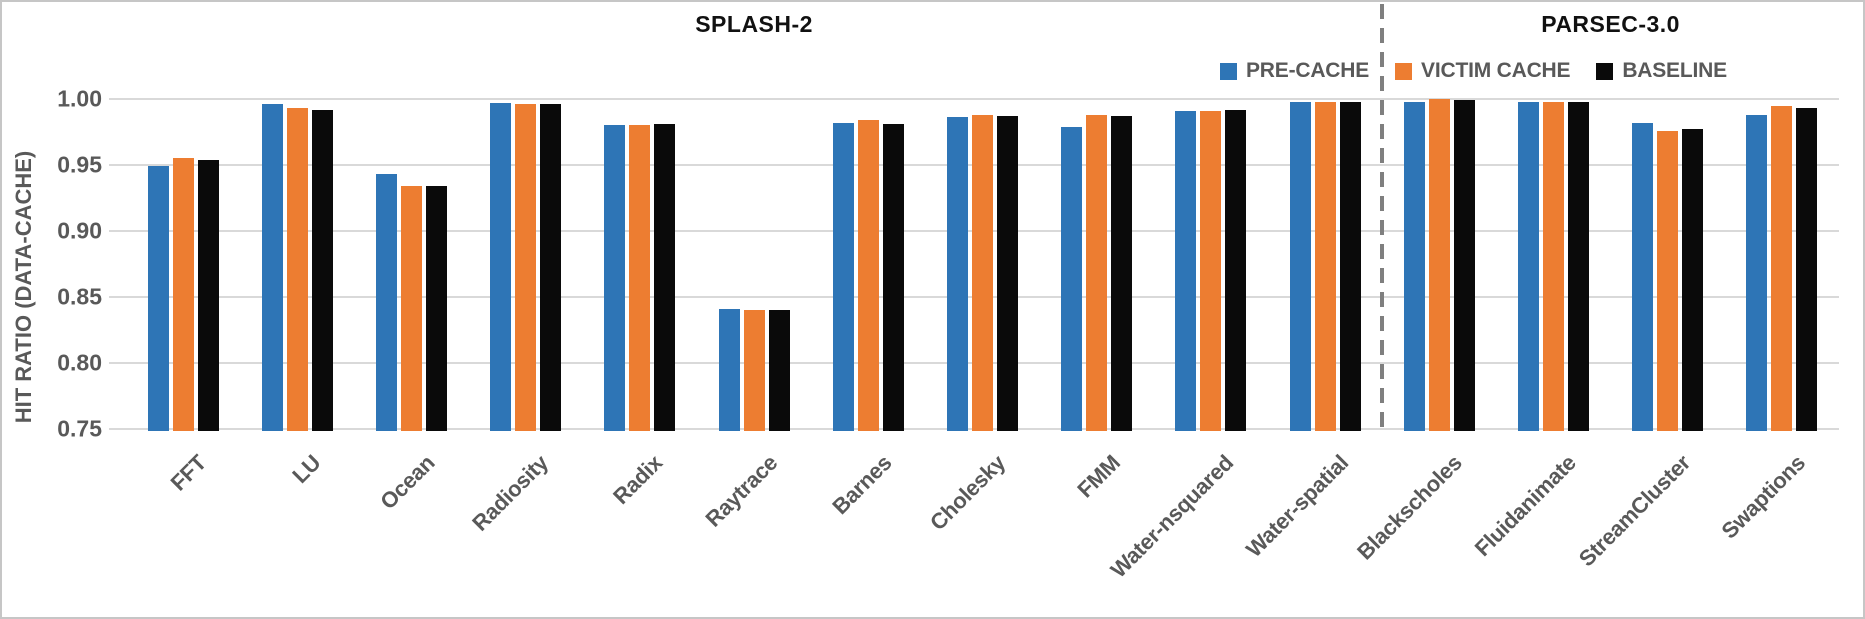  What do you see at coordinates (188, 473) in the screenshot?
I see `category-label-fft: FFT` at bounding box center [188, 473].